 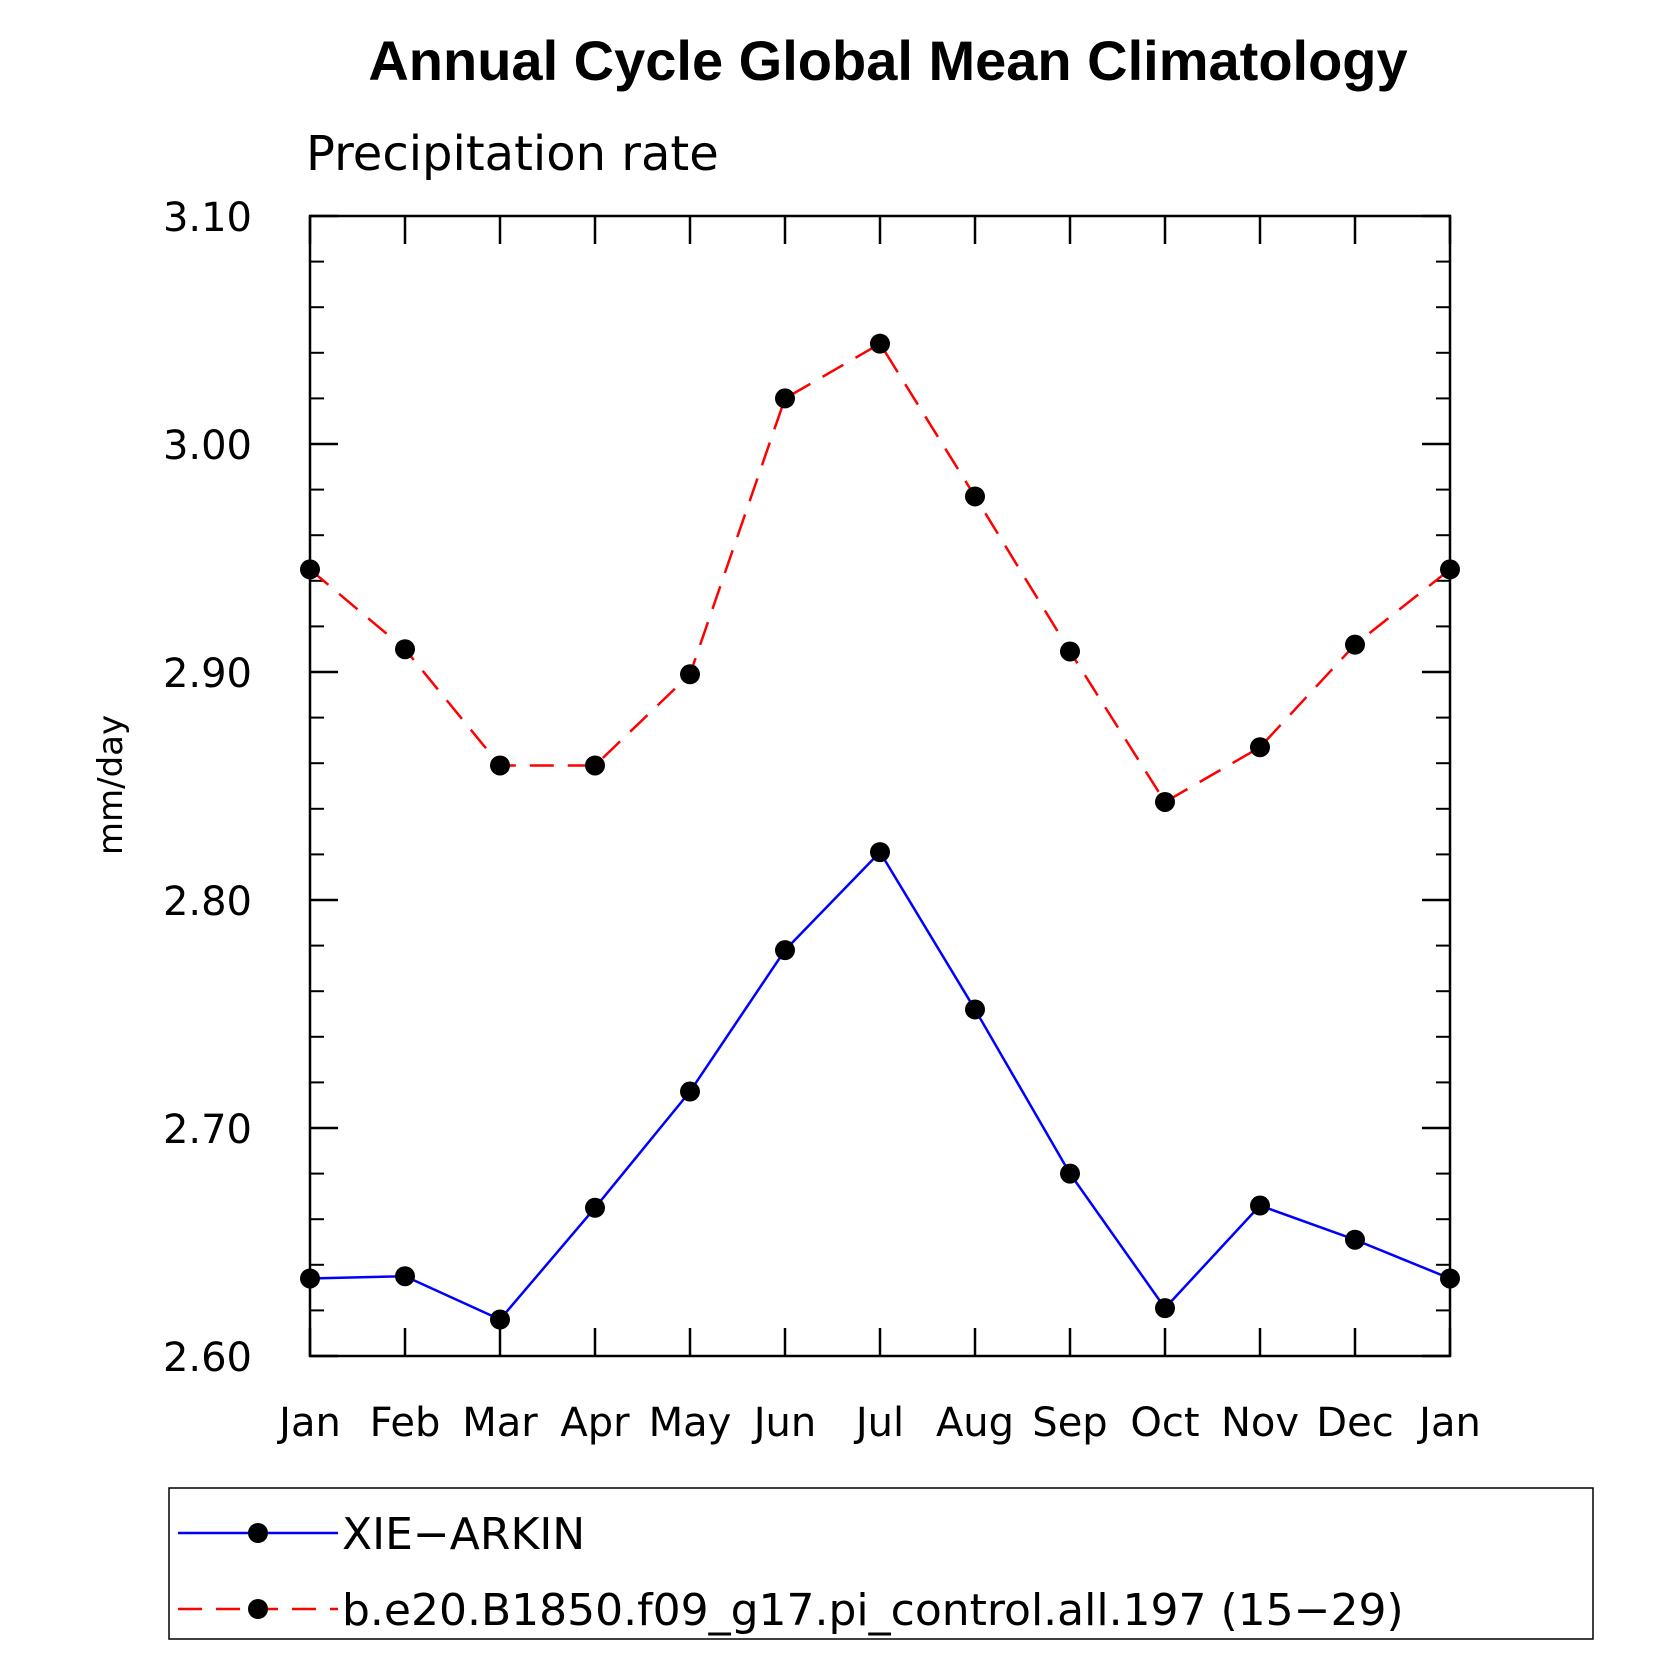 What do you see at coordinates (975, 1423) in the screenshot?
I see `x-tick-label: Aug` at bounding box center [975, 1423].